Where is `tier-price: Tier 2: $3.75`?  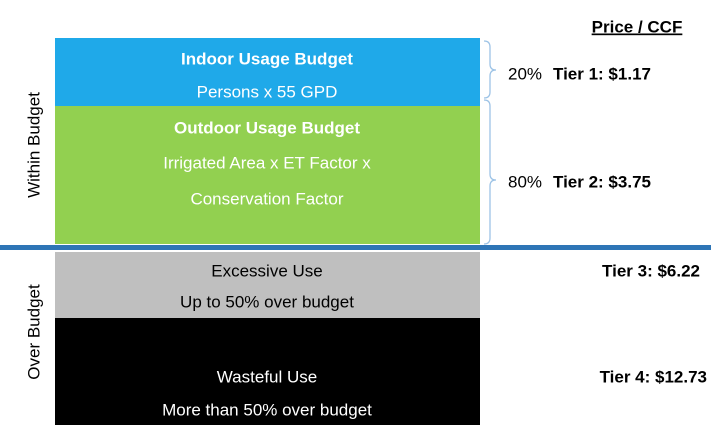
tier-price: Tier 2: $3.75 is located at coordinates (602, 181).